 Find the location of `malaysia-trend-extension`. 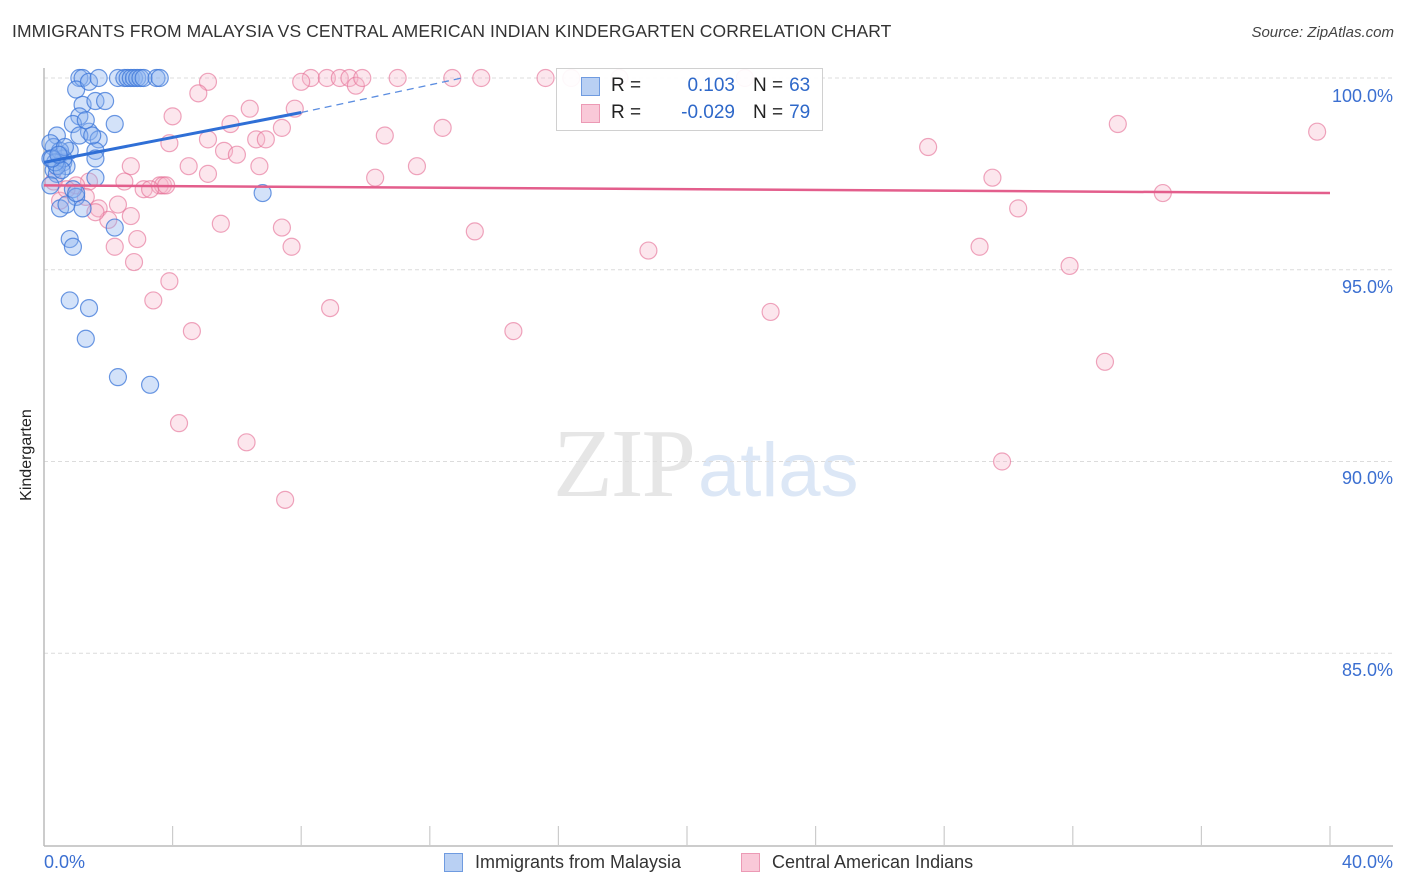

malaysia-trend-extension is located at coordinates (382, 95).